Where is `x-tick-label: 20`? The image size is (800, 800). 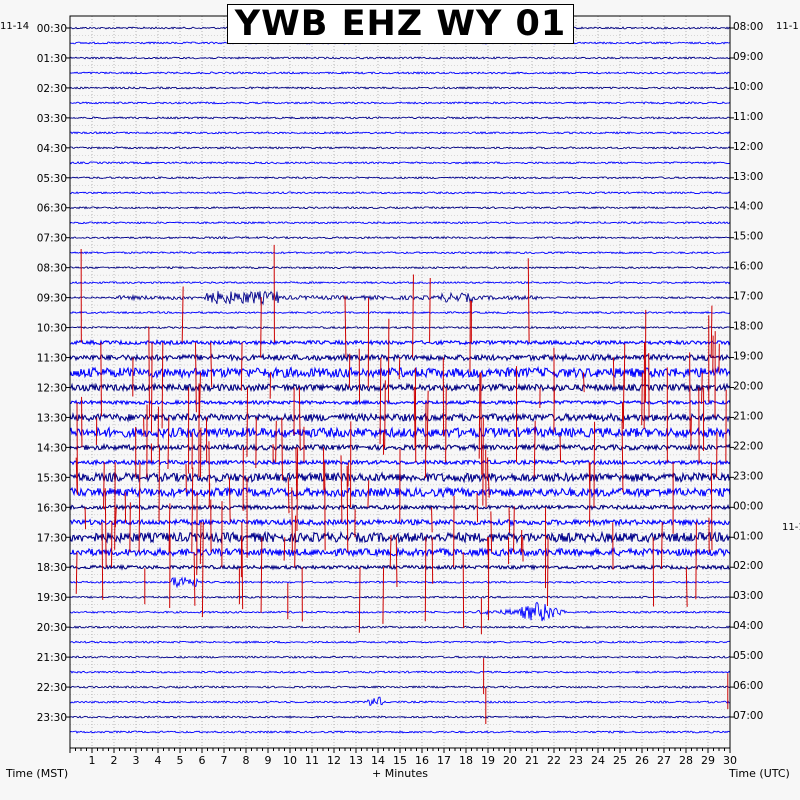 x-tick-label: 20 is located at coordinates (510, 760).